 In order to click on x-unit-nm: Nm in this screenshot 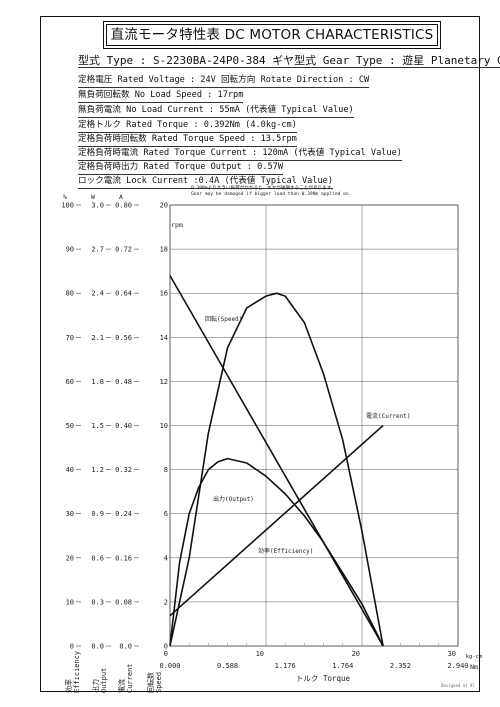, I will do `click(474, 667)`.